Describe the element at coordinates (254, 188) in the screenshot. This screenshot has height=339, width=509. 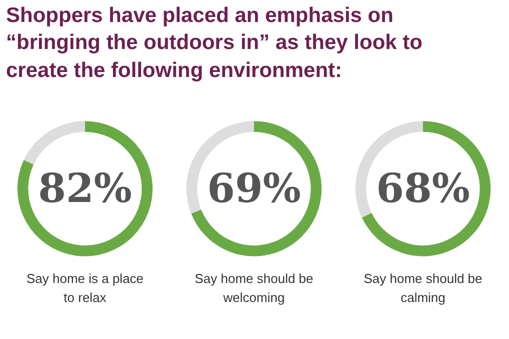
I see `text: 69%` at that location.